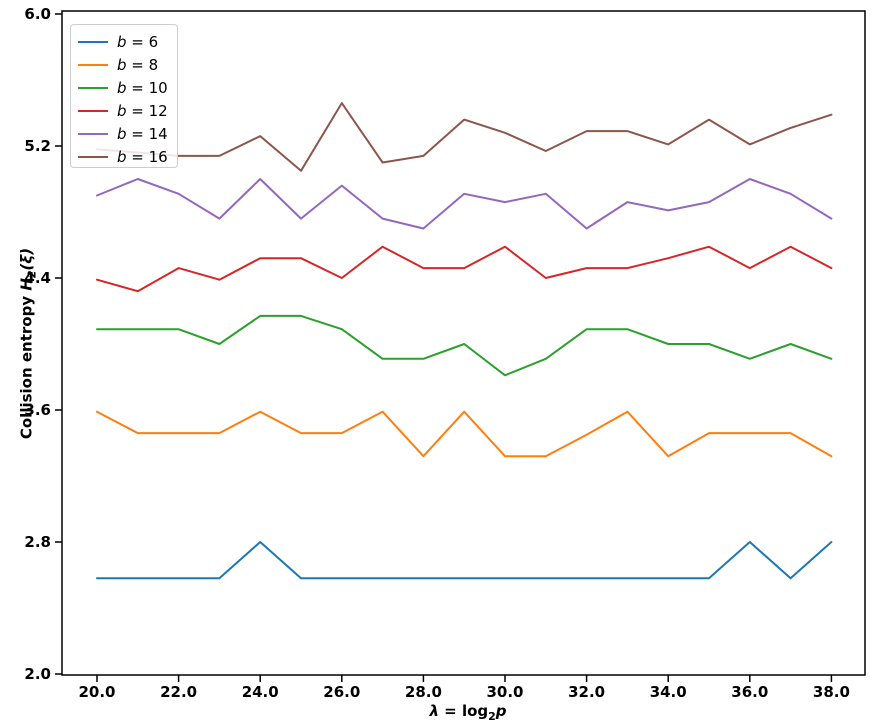  I want to click on legend-label: b = 12, so click(142, 110).